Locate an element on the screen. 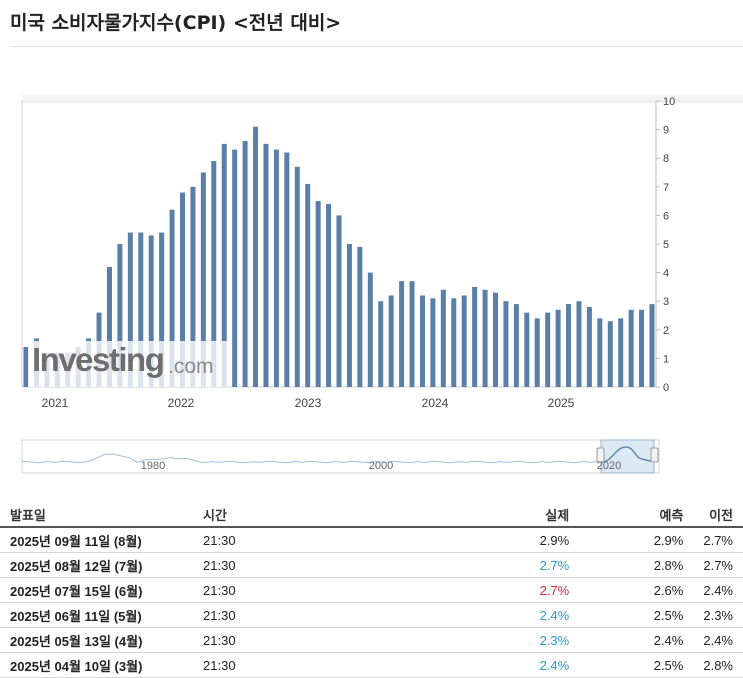 The width and height of the screenshot is (743, 678). release-date-cell: 2025년 06월 11일 (5월) is located at coordinates (97, 615).